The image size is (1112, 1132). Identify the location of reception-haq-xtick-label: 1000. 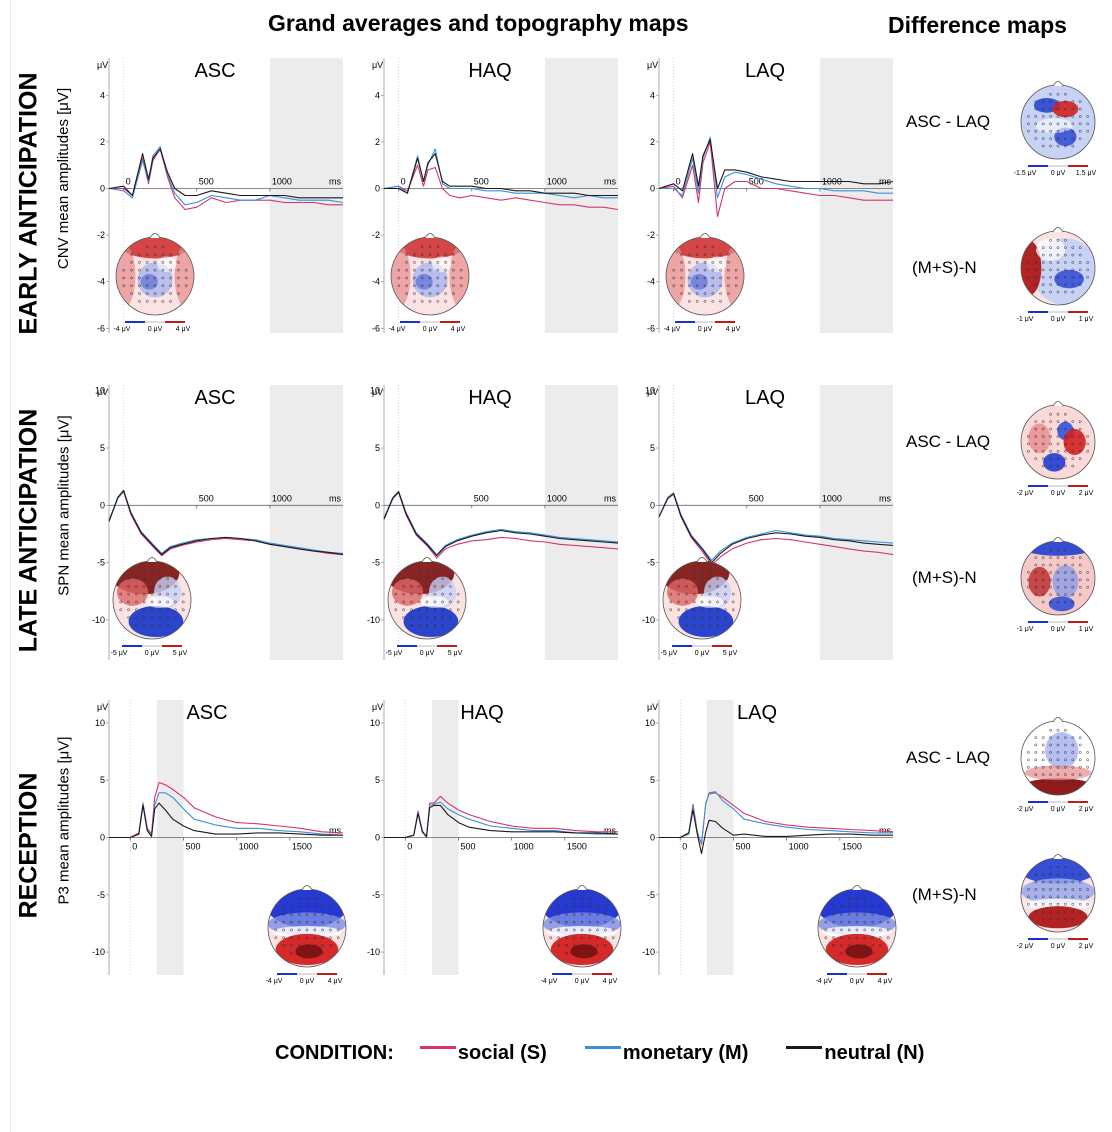
(524, 847).